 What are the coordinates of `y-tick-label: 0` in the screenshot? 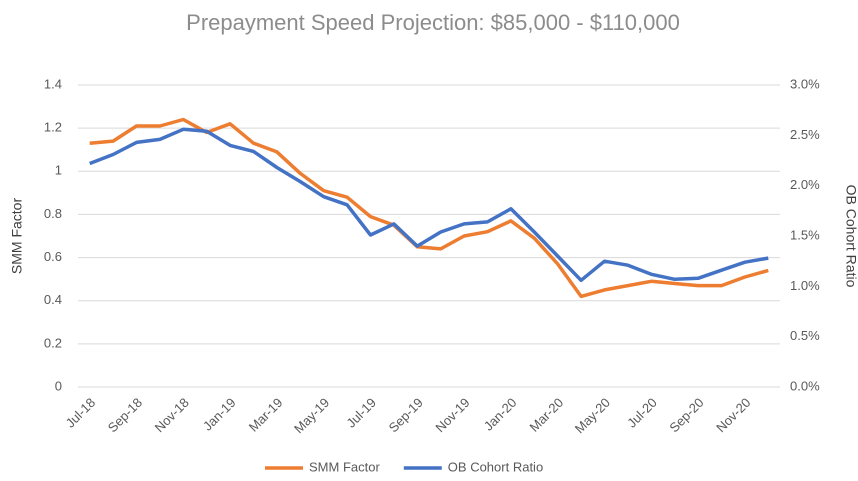 It's located at (58, 385).